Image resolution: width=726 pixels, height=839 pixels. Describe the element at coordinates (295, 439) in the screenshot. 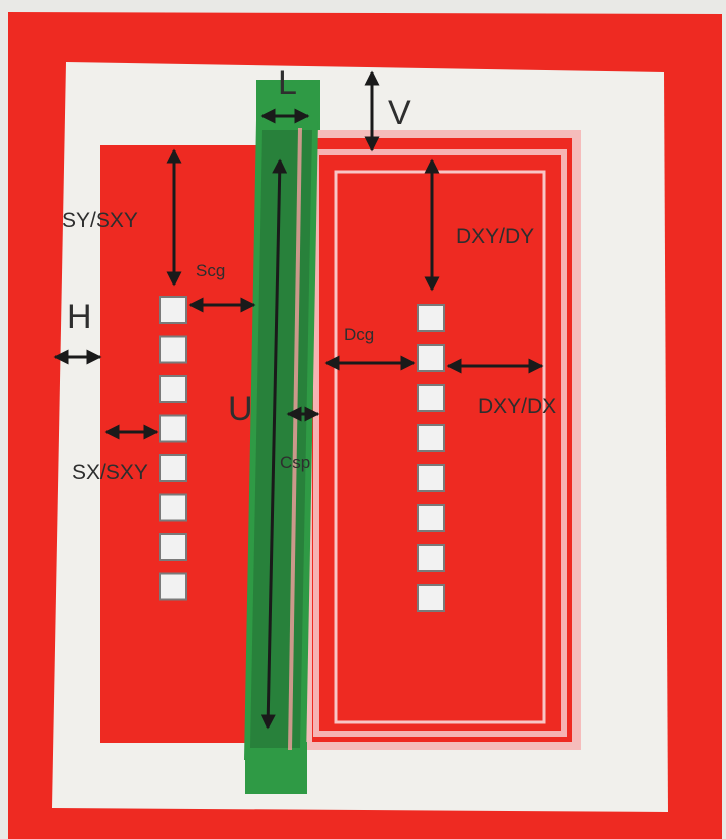

I see `gate-edge-highlight` at that location.